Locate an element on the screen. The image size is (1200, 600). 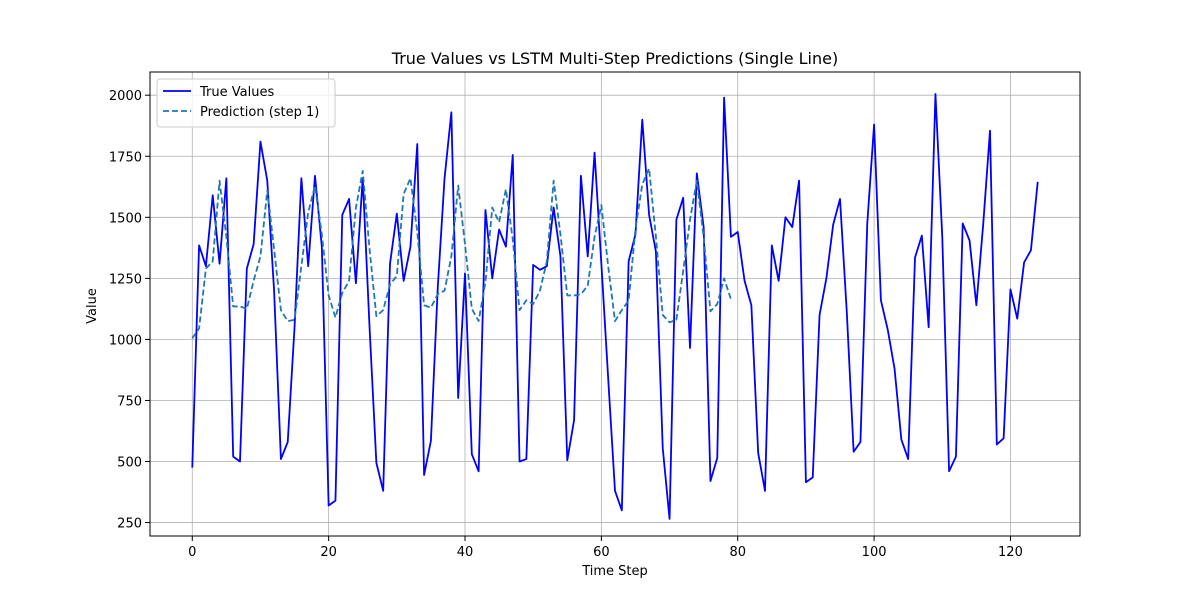
y-tick-label: 250 is located at coordinates (129, 524).